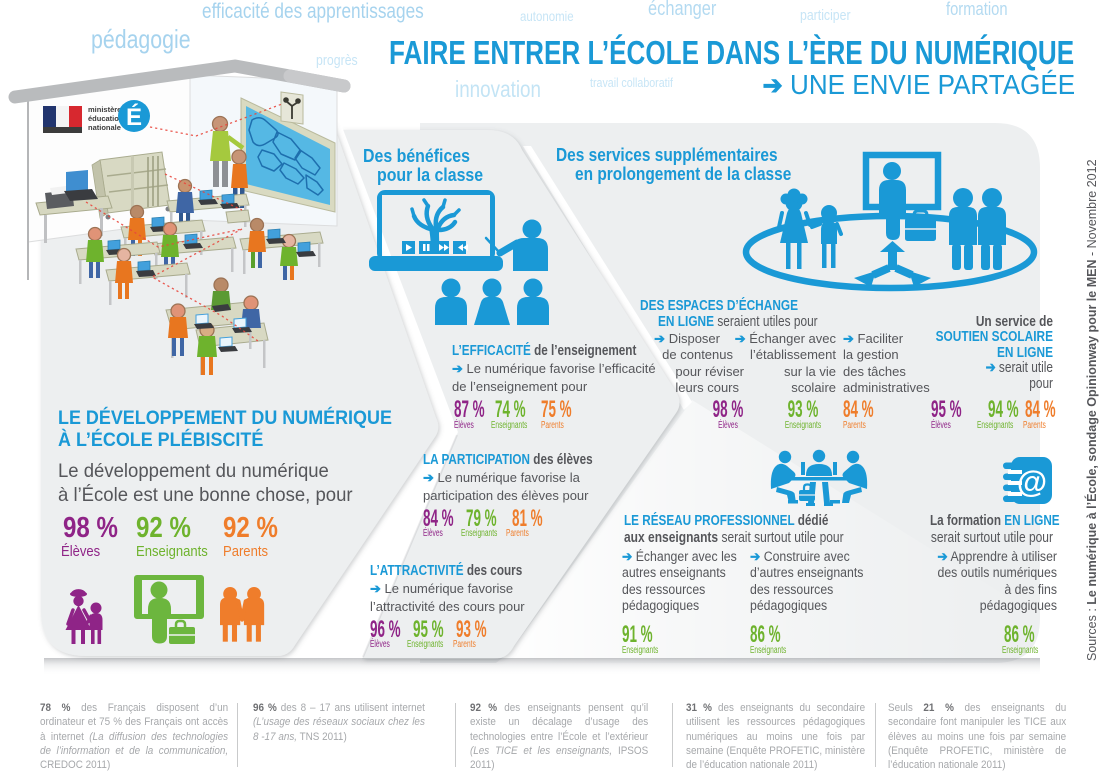  I want to click on svg-text: É, so click(134, 117).